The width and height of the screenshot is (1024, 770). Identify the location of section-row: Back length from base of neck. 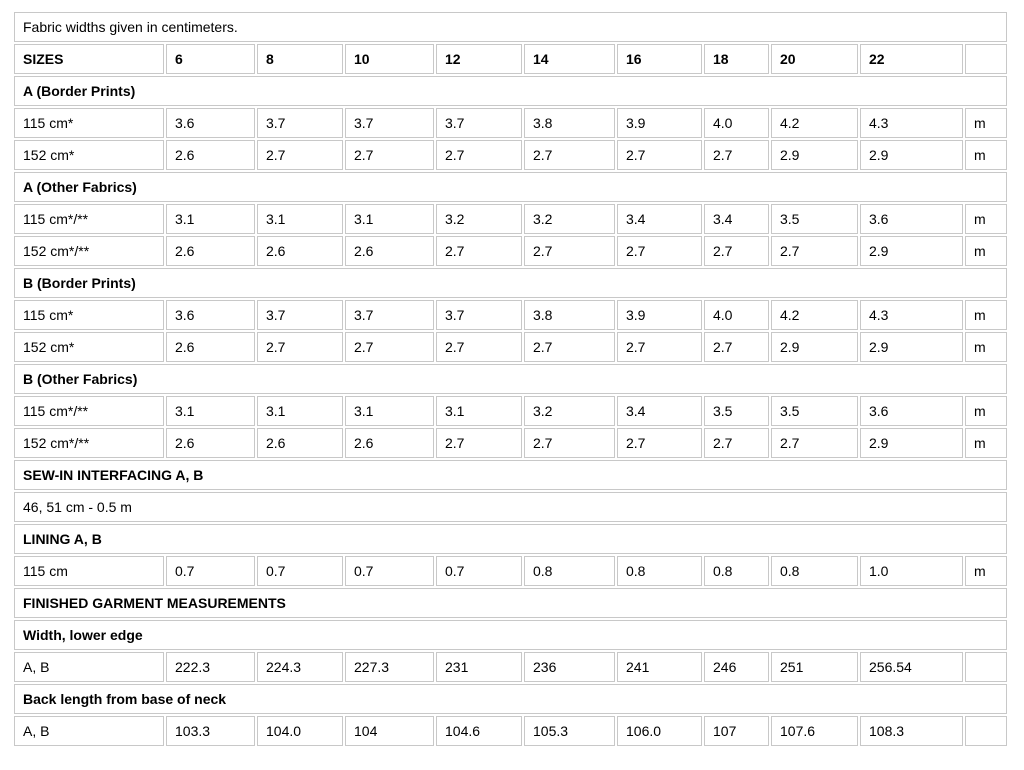
(511, 699).